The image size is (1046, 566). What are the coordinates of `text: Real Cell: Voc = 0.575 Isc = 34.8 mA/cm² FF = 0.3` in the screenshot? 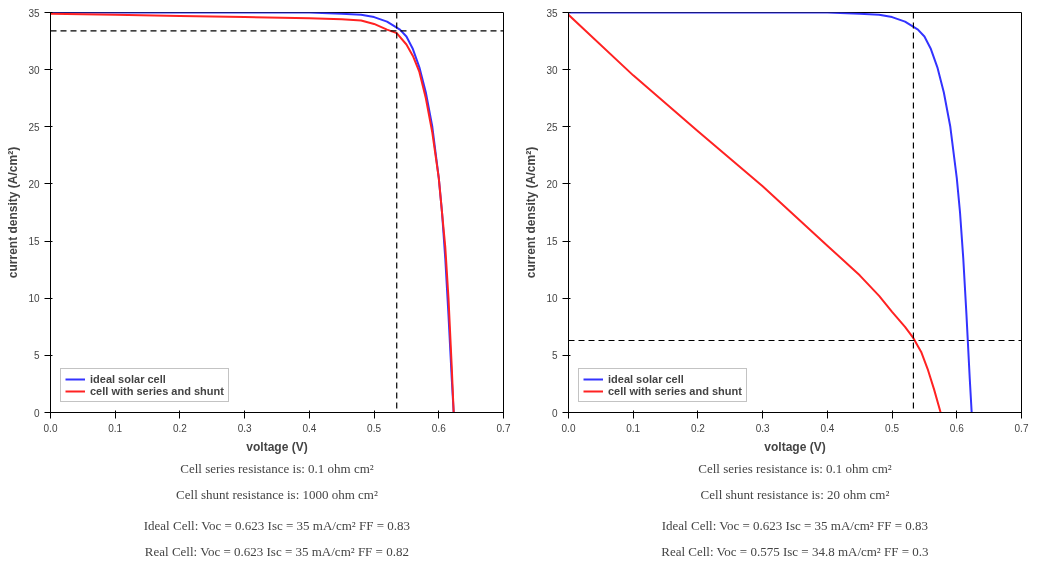 It's located at (795, 551).